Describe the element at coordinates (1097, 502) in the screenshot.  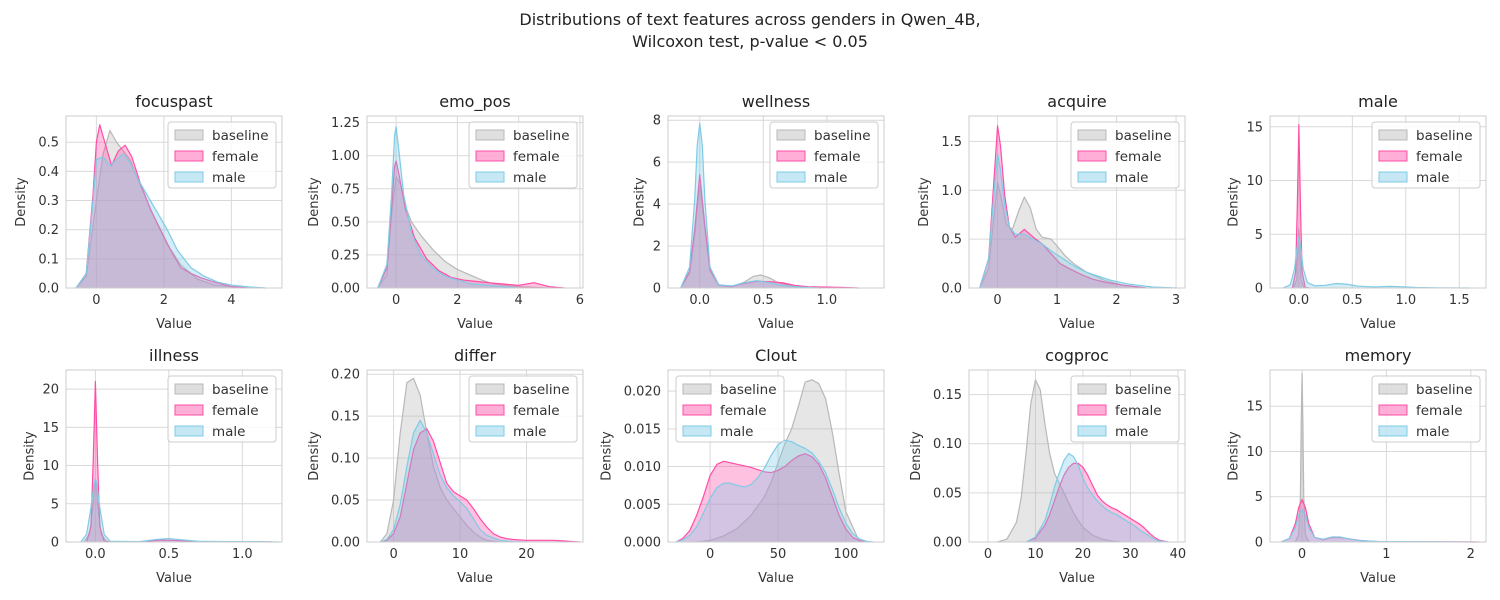
I see `density-line-female` at that location.